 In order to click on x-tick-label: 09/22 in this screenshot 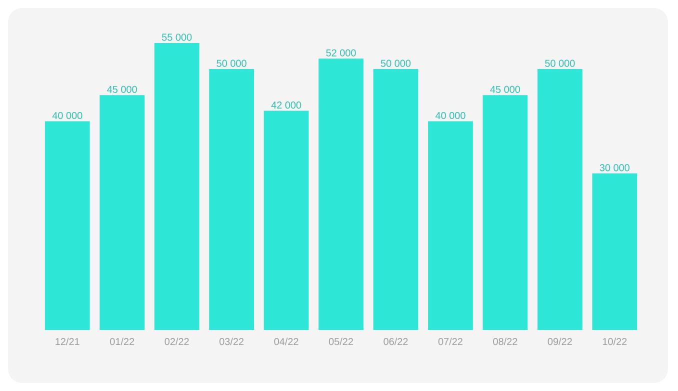, I will do `click(560, 342)`.